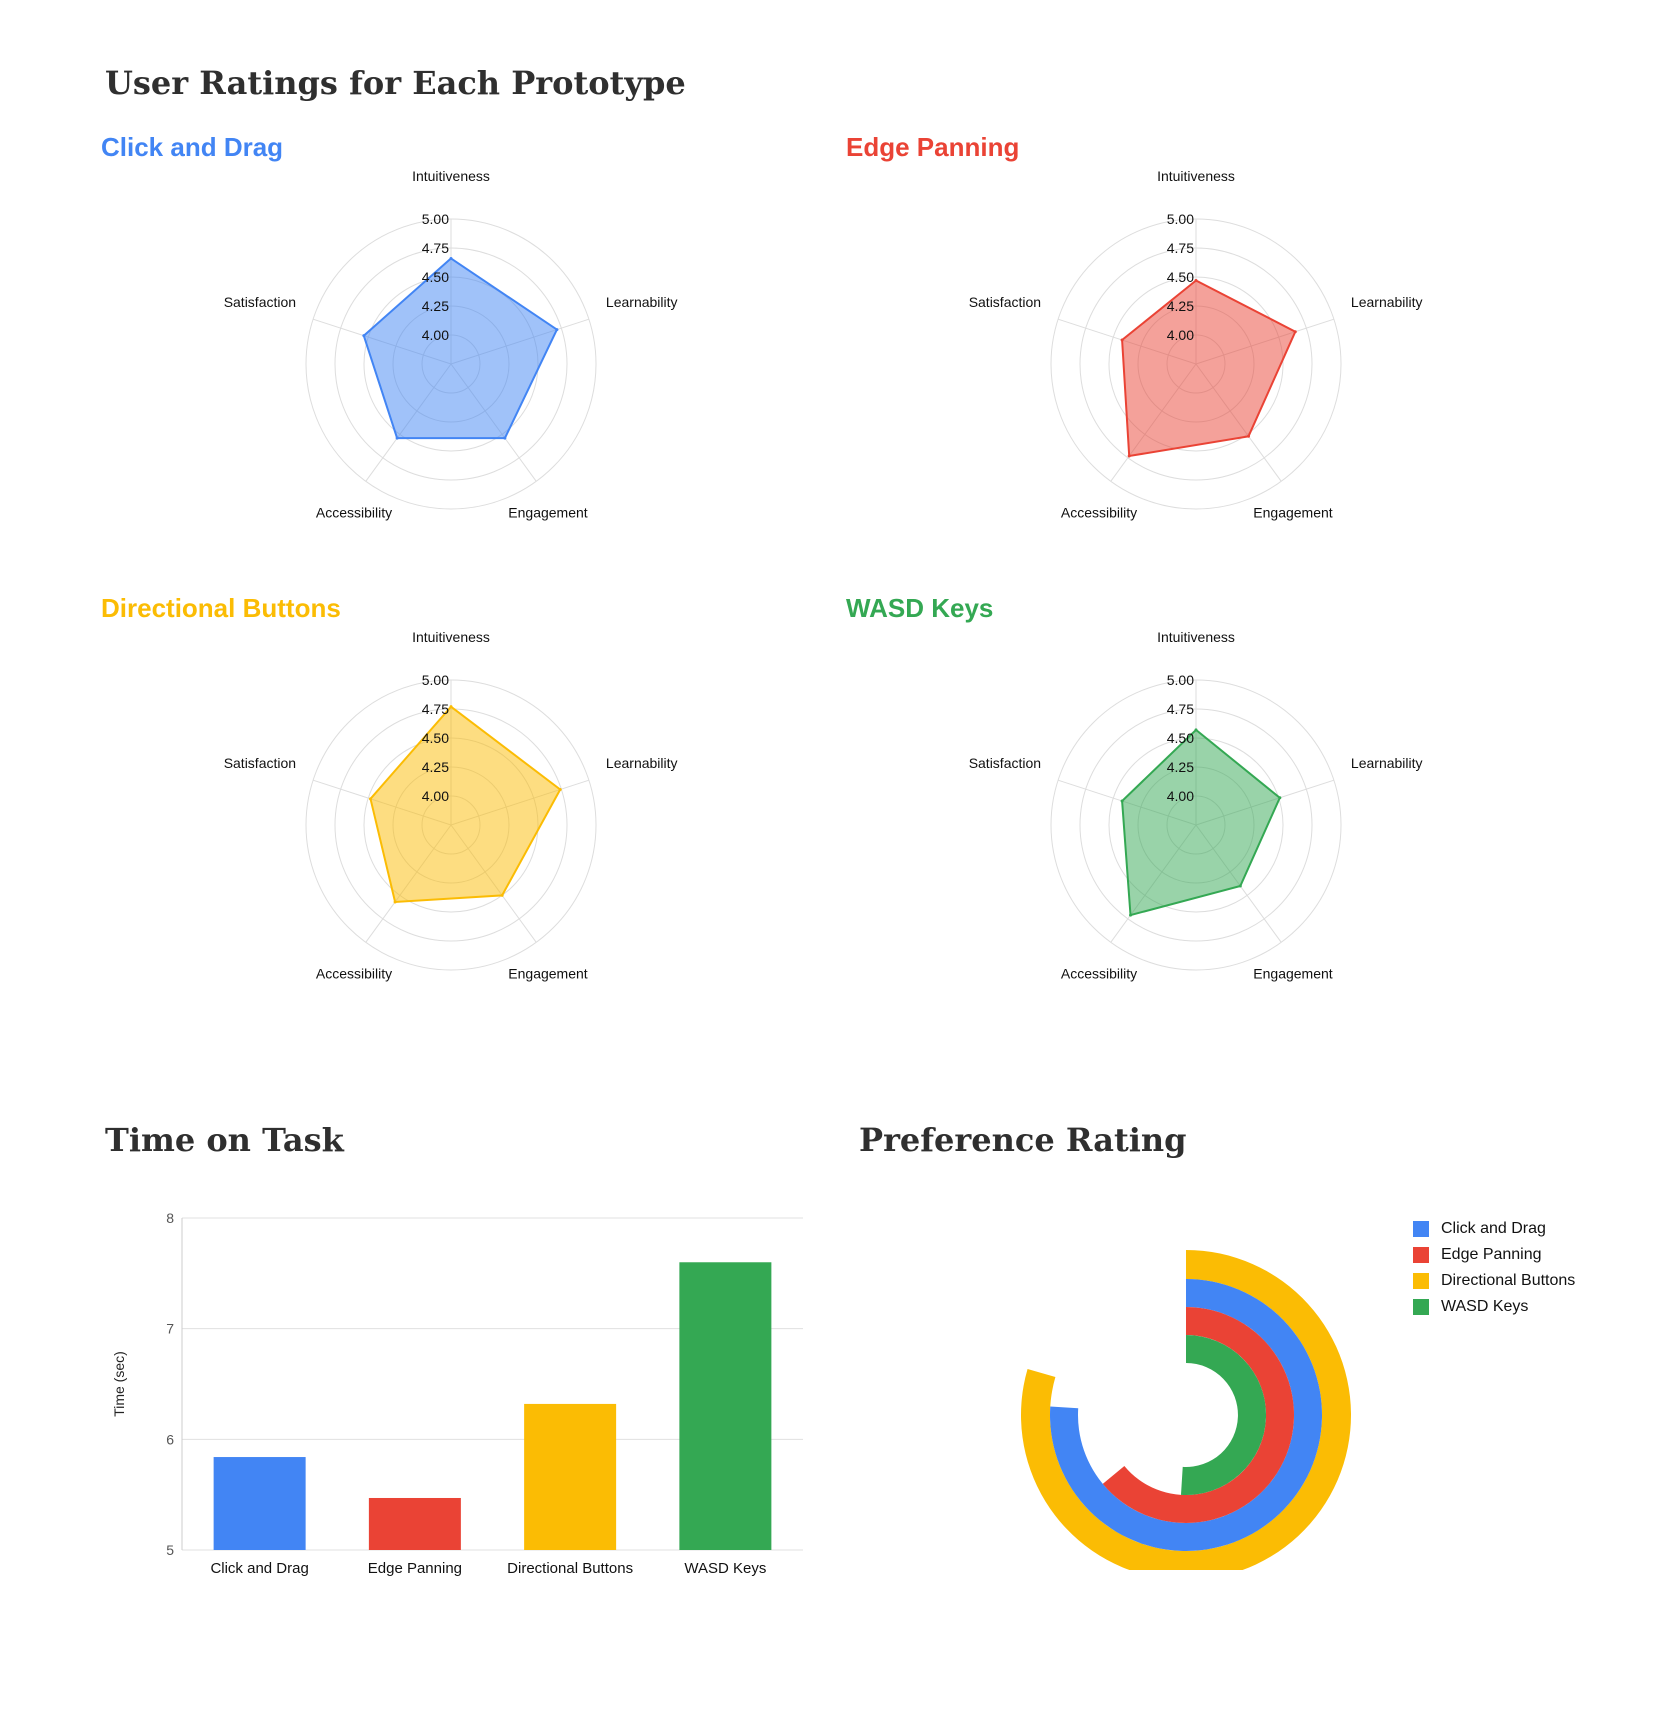  Describe the element at coordinates (933, 147) in the screenshot. I see `radar-title-edge-panning: Edge Panning` at that location.